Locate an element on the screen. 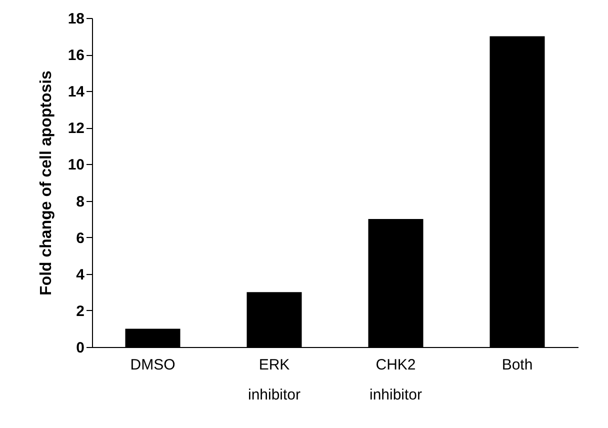 The width and height of the screenshot is (608, 428). y-tick-label: 8 is located at coordinates (80, 201).